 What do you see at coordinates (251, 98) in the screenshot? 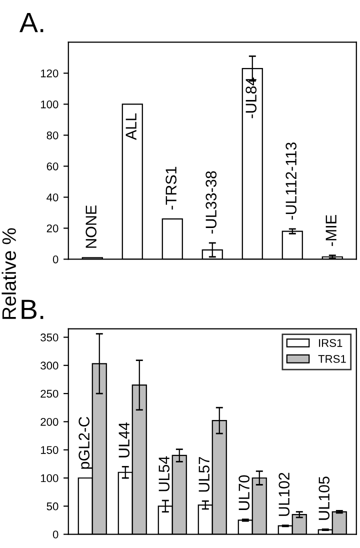
I see `x-tick-label: -UL84` at bounding box center [251, 98].